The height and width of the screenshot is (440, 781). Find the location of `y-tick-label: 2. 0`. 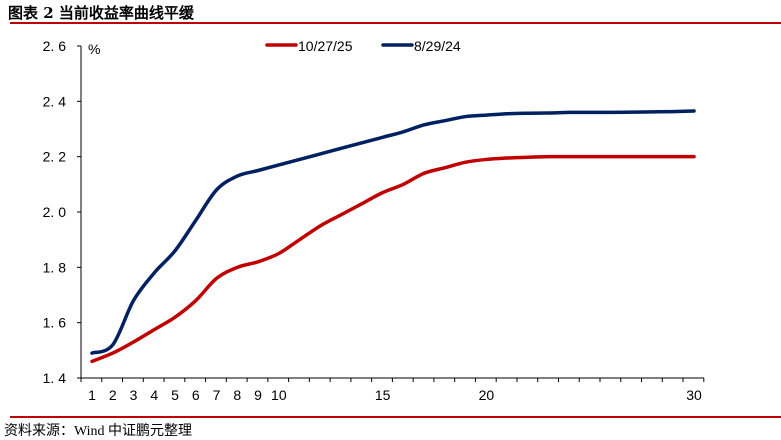

y-tick-label: 2. 0 is located at coordinates (55, 212).